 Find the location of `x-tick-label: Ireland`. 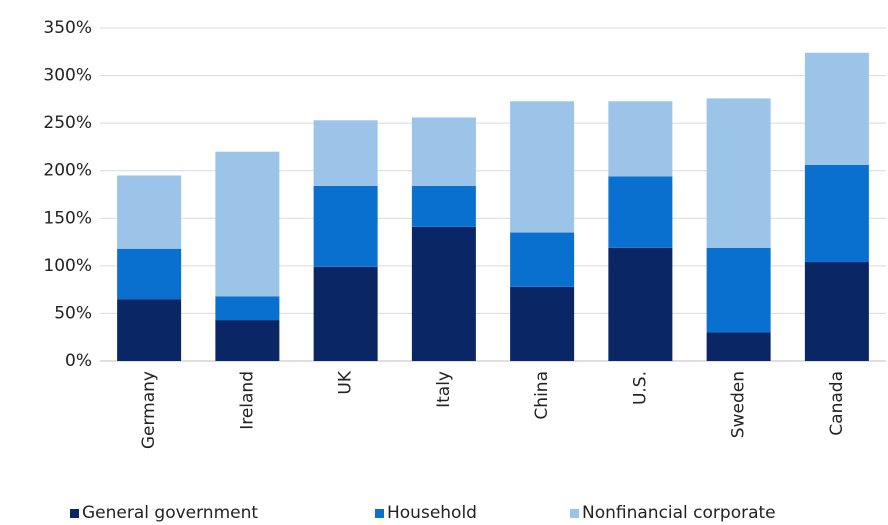

x-tick-label: Ireland is located at coordinates (247, 400).